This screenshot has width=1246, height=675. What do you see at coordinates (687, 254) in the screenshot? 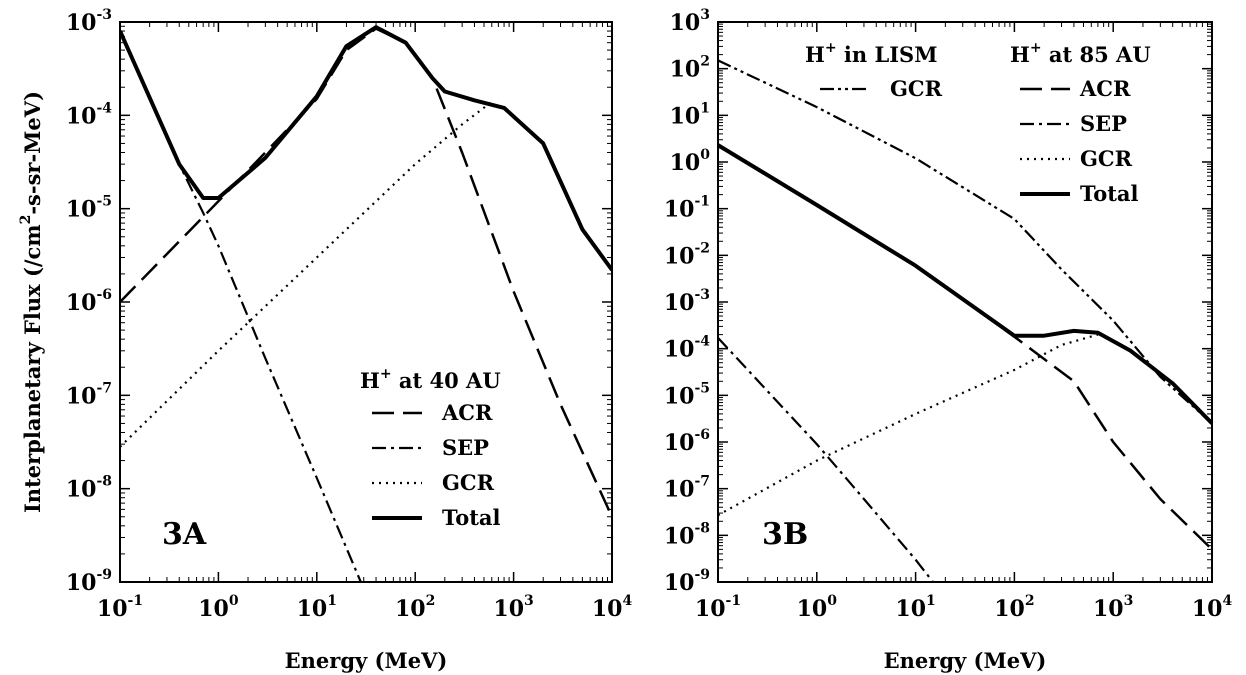
I see `y-tick-label: 10⁻²` at bounding box center [687, 254].